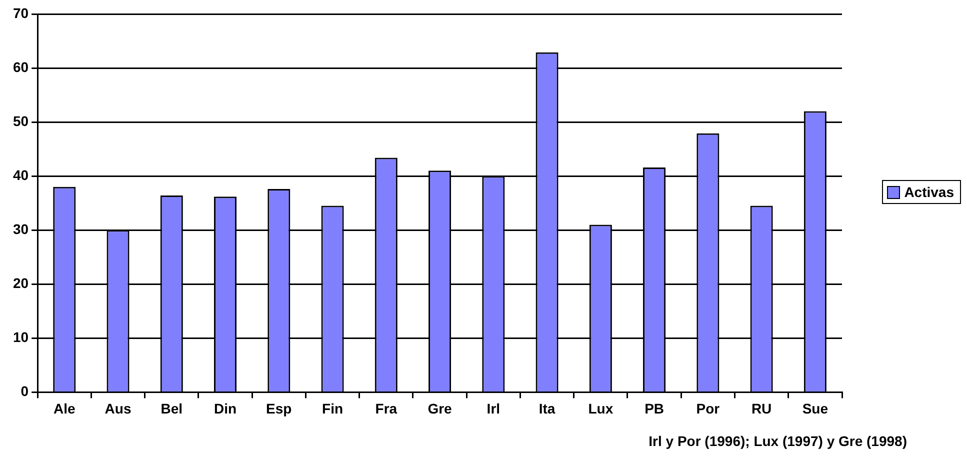  I want to click on y-tick-label: 10, so click(20, 337).